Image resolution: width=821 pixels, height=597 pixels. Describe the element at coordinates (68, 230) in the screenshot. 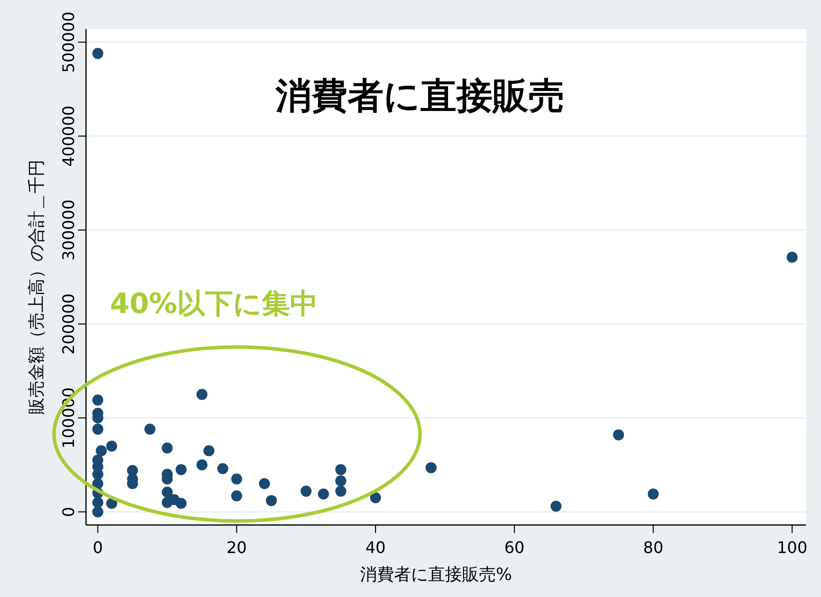

I see `y-tick-label: 300000` at that location.